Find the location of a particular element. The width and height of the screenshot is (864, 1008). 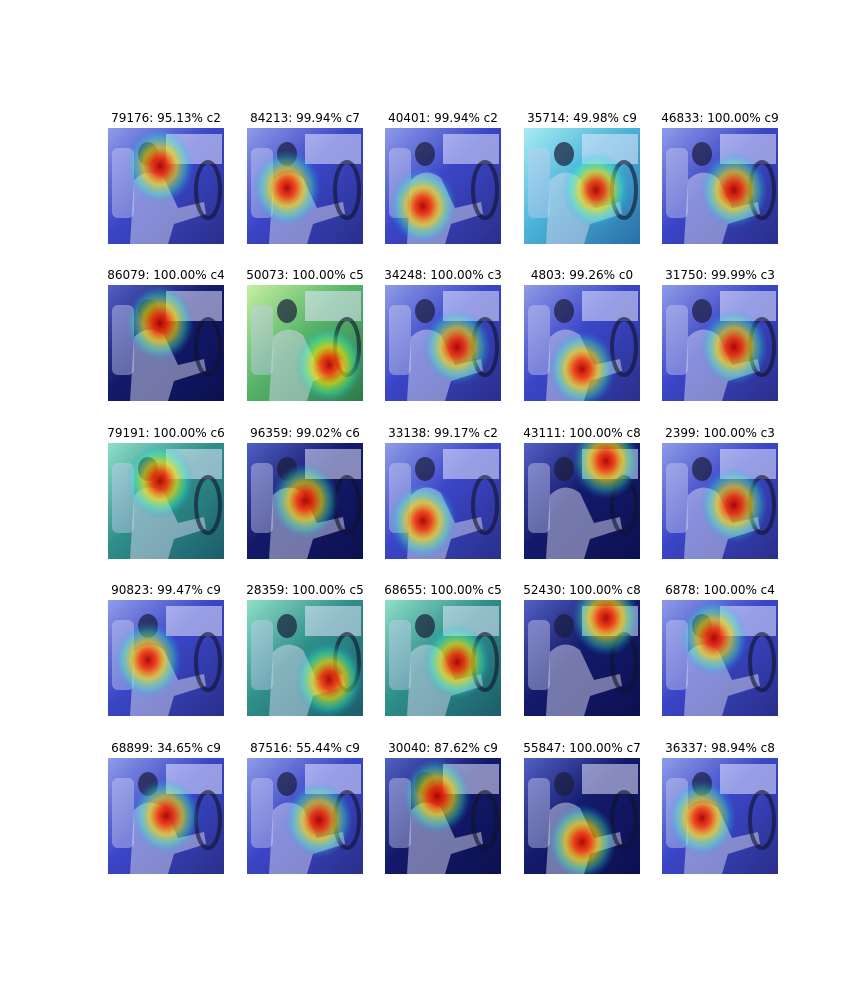

heatmap-cell: 30040: 87.62% c9 is located at coordinates (443, 811).